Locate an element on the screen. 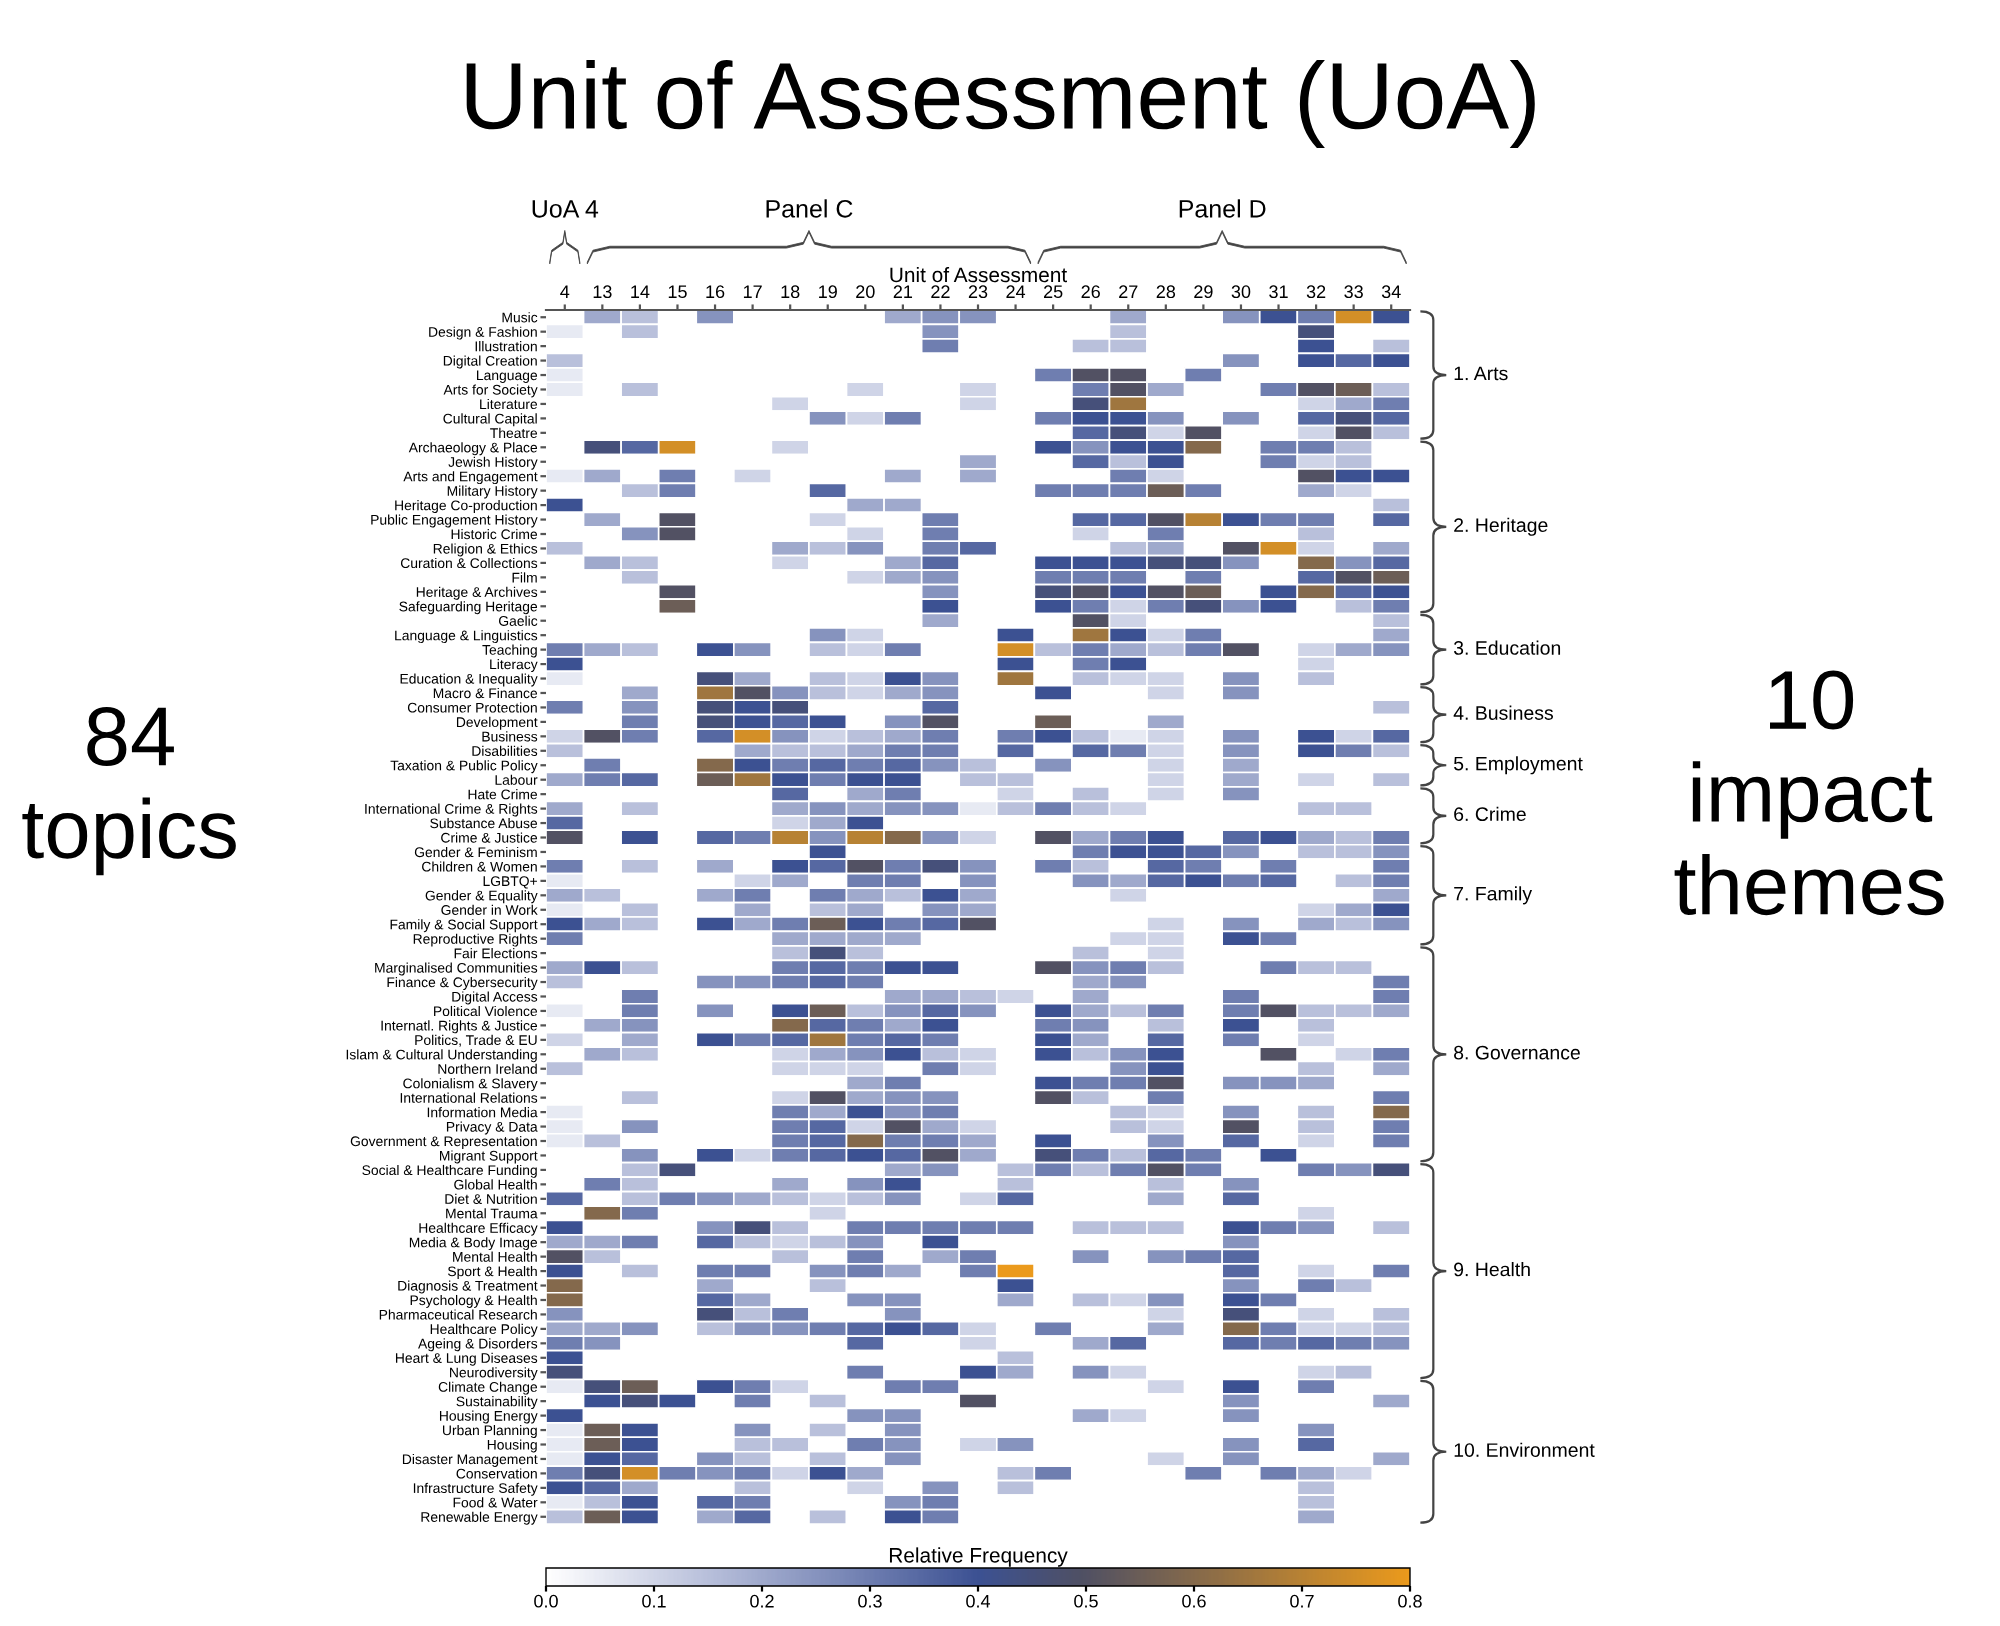 This screenshot has width=2000, height=1626. x-tick-label: 28 is located at coordinates (1166, 292).